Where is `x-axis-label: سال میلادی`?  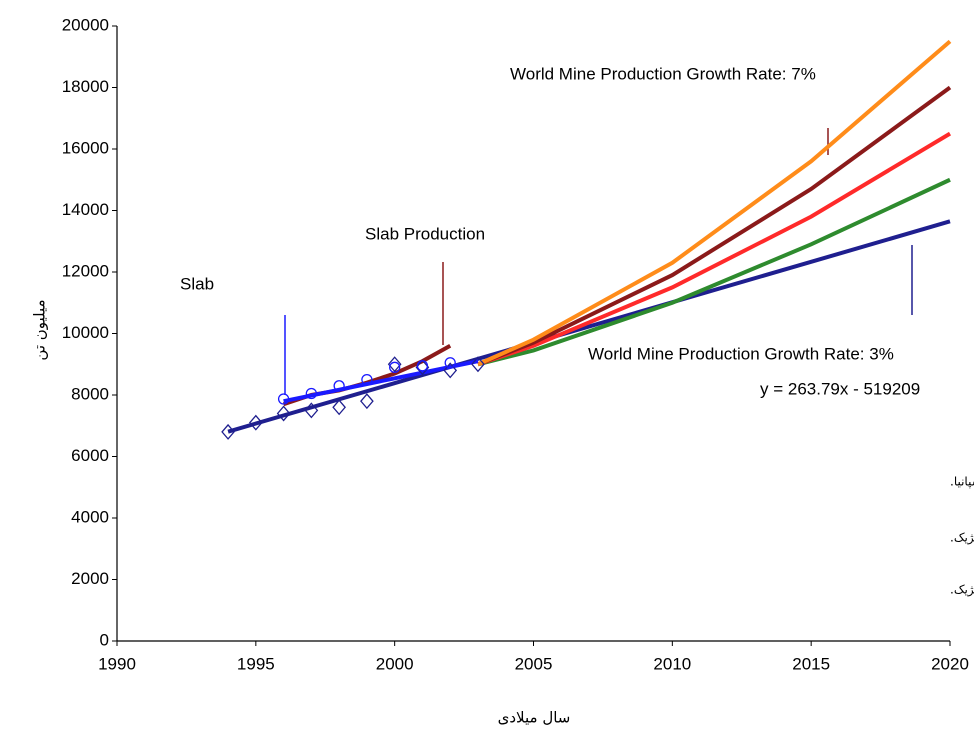
x-axis-label: سال میلادی is located at coordinates (534, 718).